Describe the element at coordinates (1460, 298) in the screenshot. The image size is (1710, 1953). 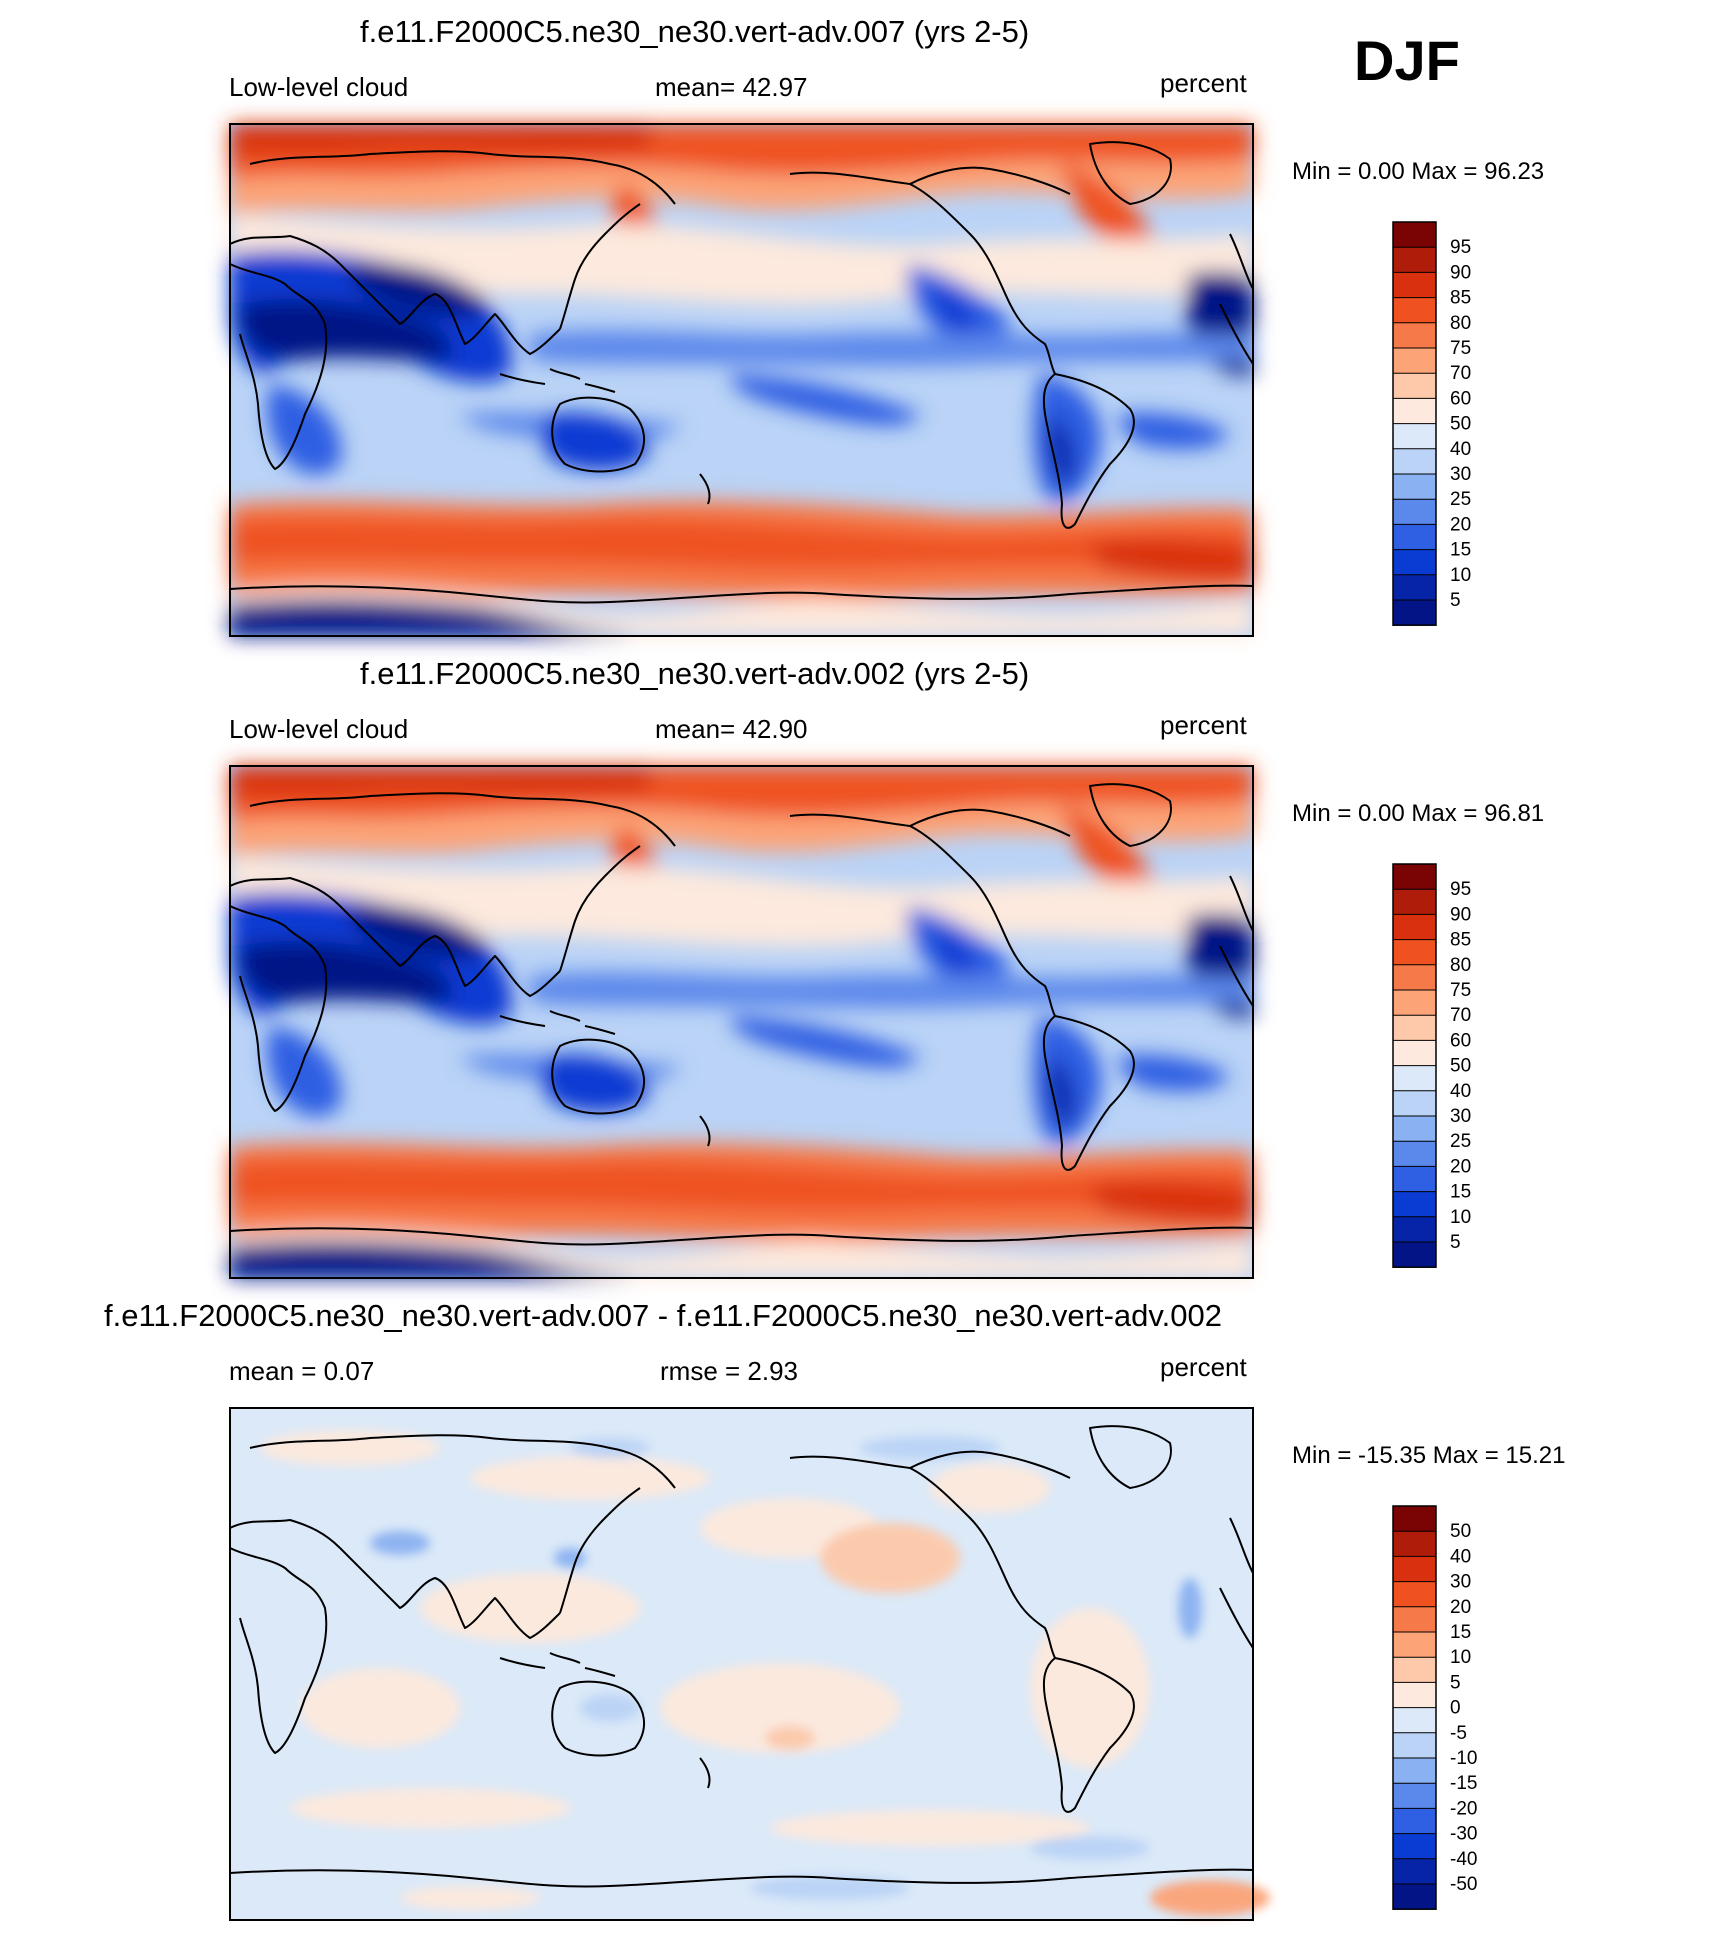
I see `colorbar-tick-label: 85` at that location.